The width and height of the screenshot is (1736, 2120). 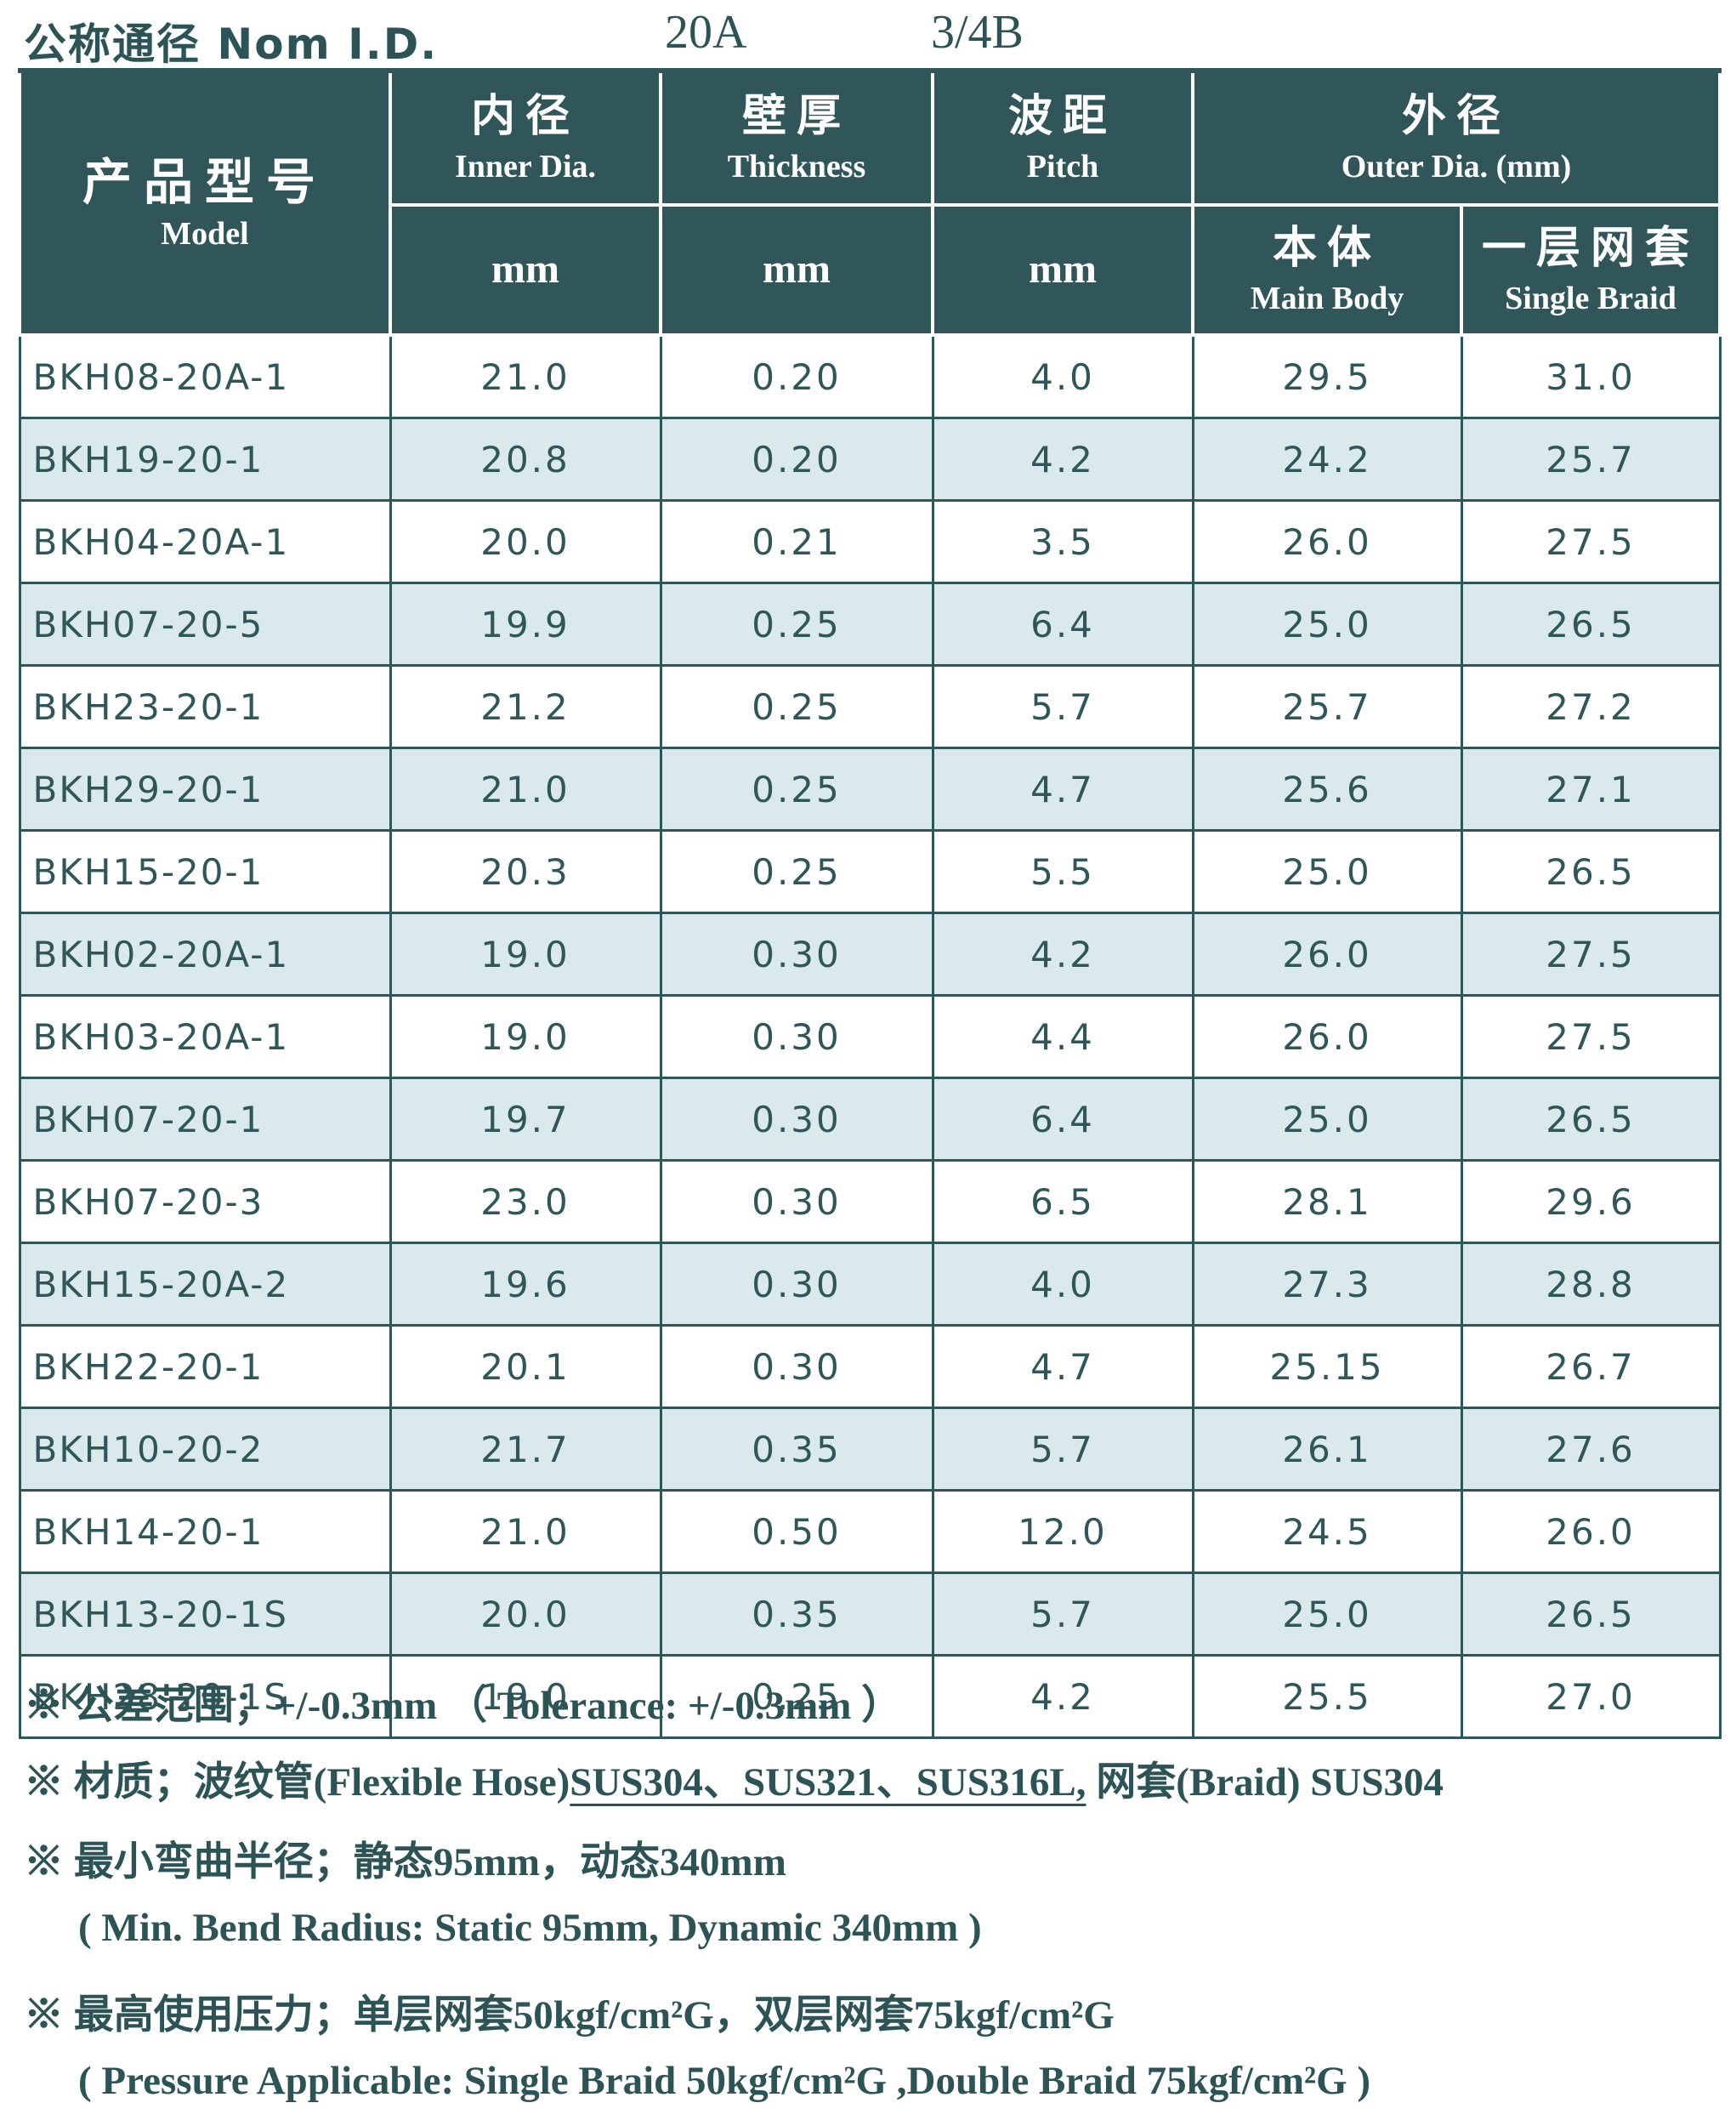 I want to click on cell-thickness: 0.21, so click(x=797, y=542).